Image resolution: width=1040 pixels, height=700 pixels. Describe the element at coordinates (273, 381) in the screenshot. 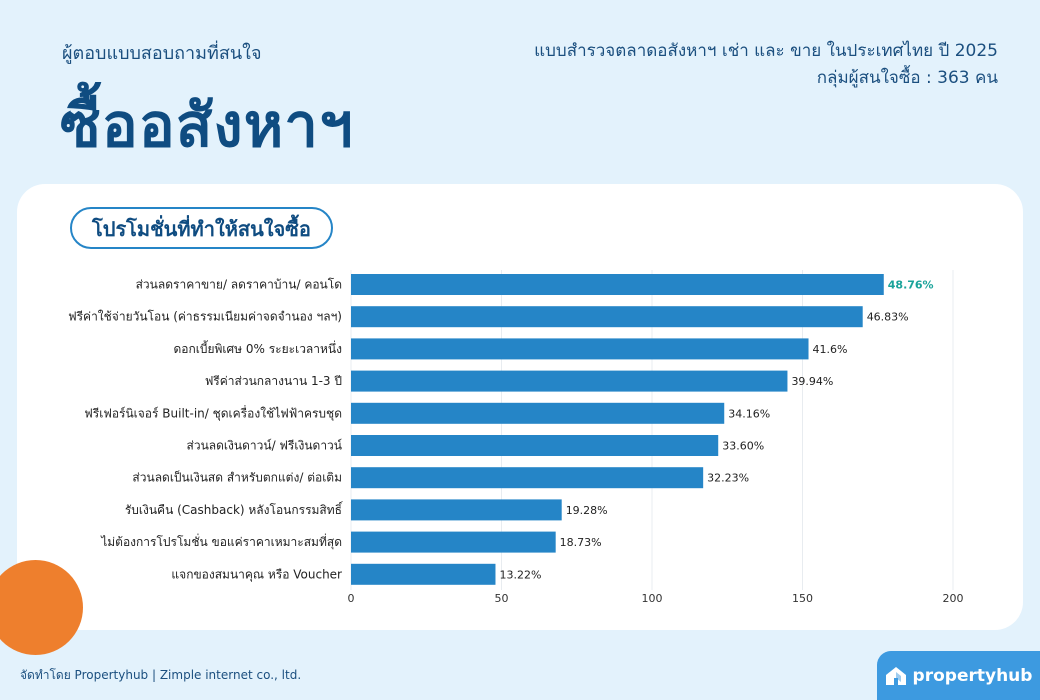

I see `category-label: ฟรีค่าส่วนกลางนาน 1-3 ปี` at that location.